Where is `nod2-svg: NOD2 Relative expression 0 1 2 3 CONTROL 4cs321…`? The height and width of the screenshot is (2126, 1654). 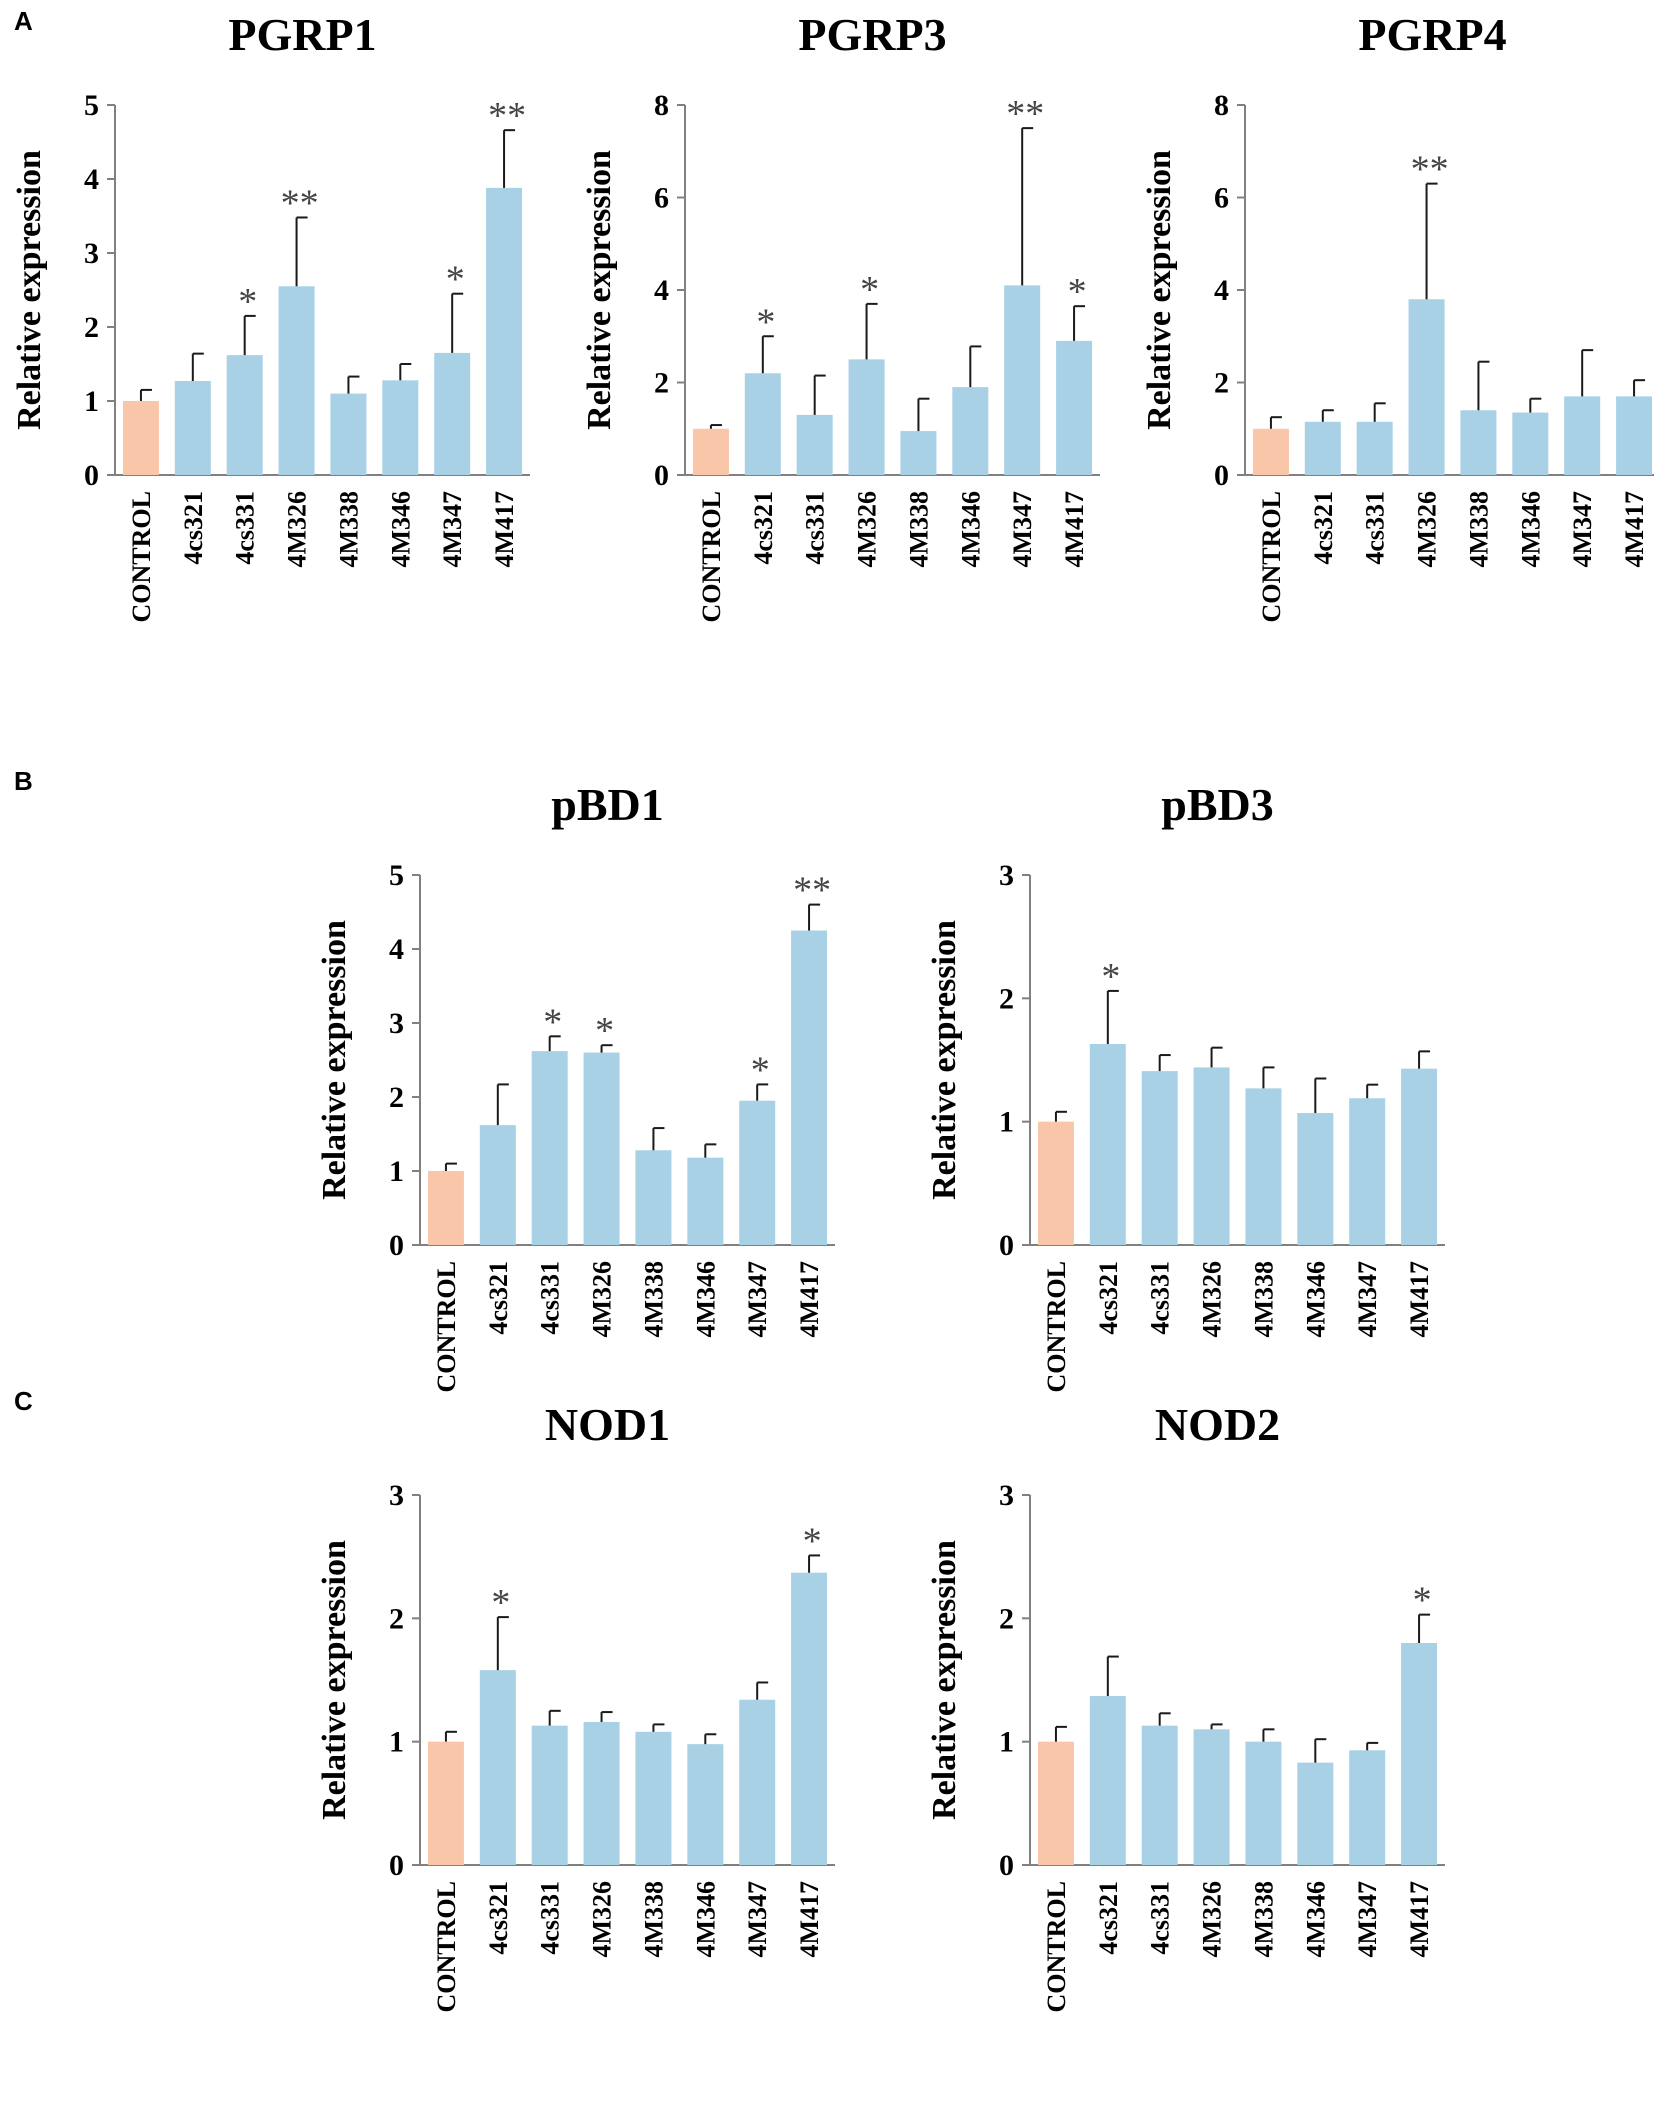 nod2-svg: NOD2 Relative expression 0 1 2 3 CONTROL 4cs321… is located at coordinates (1185, 1705).